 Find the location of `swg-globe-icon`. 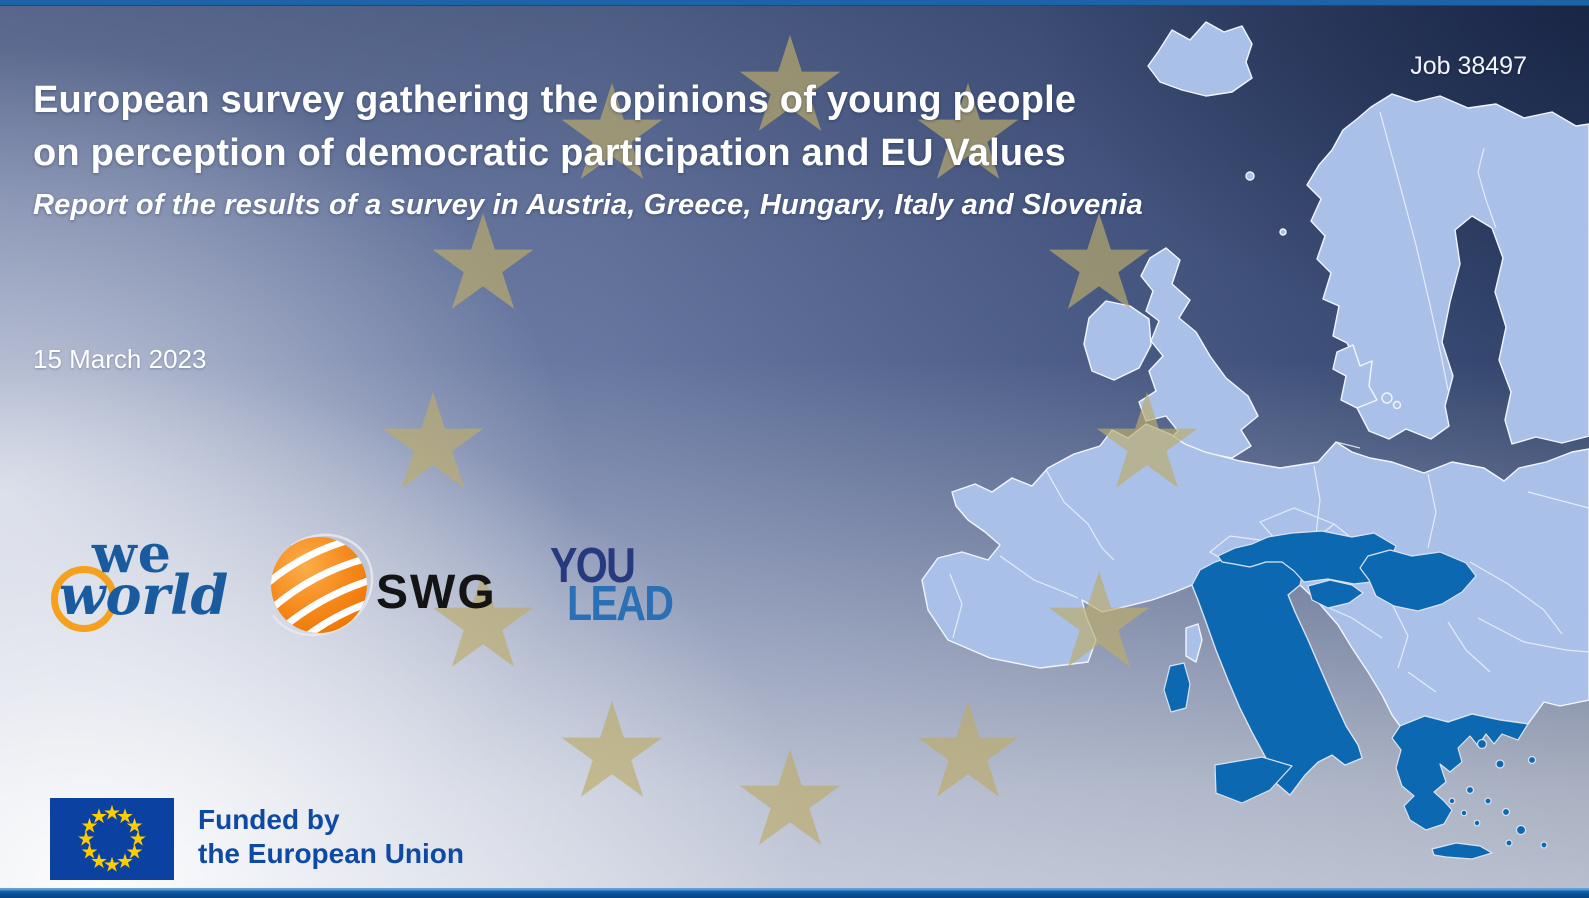

swg-globe-icon is located at coordinates (320, 589).